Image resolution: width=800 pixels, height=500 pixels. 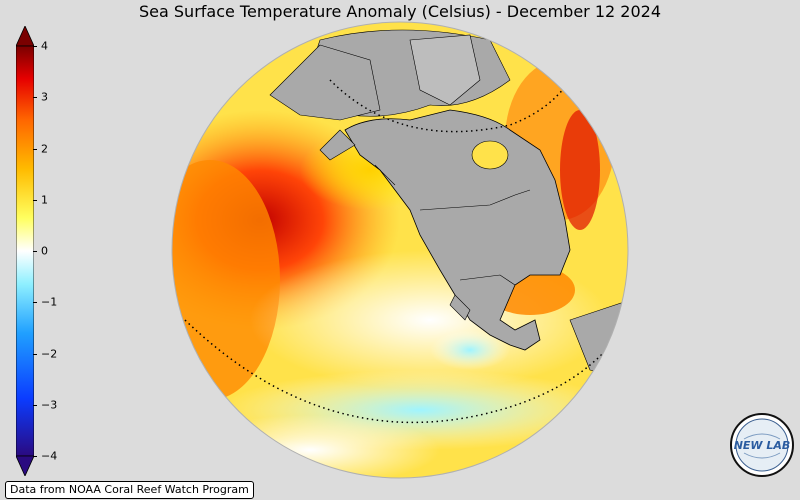 I want to click on new-lab-logo: NEW LAB, so click(x=762, y=445).